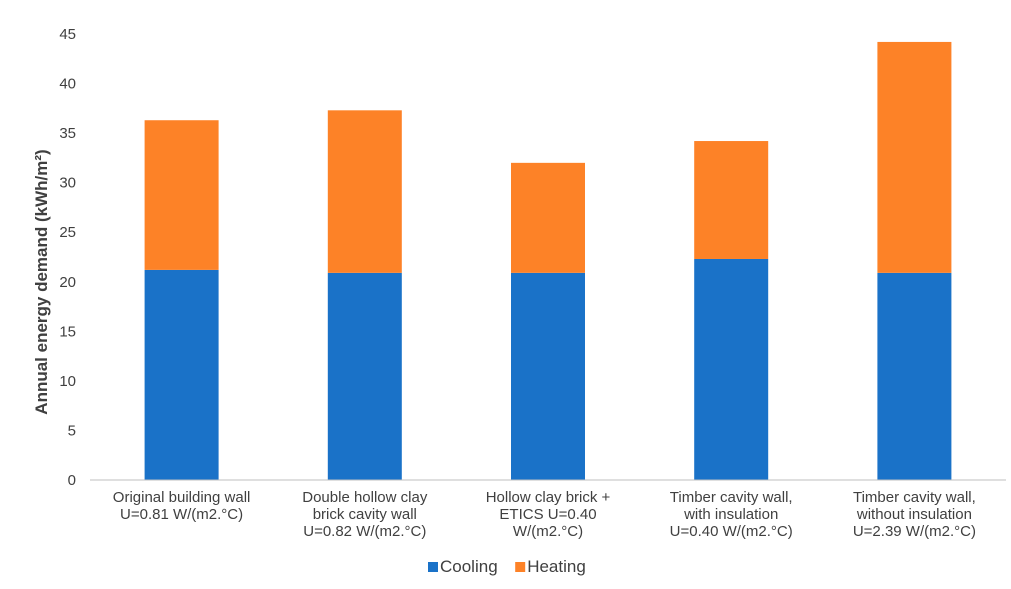 The width and height of the screenshot is (1011, 589). What do you see at coordinates (364, 531) in the screenshot?
I see `x-category-label-line: U=0.82 W/(m2.°C)` at bounding box center [364, 531].